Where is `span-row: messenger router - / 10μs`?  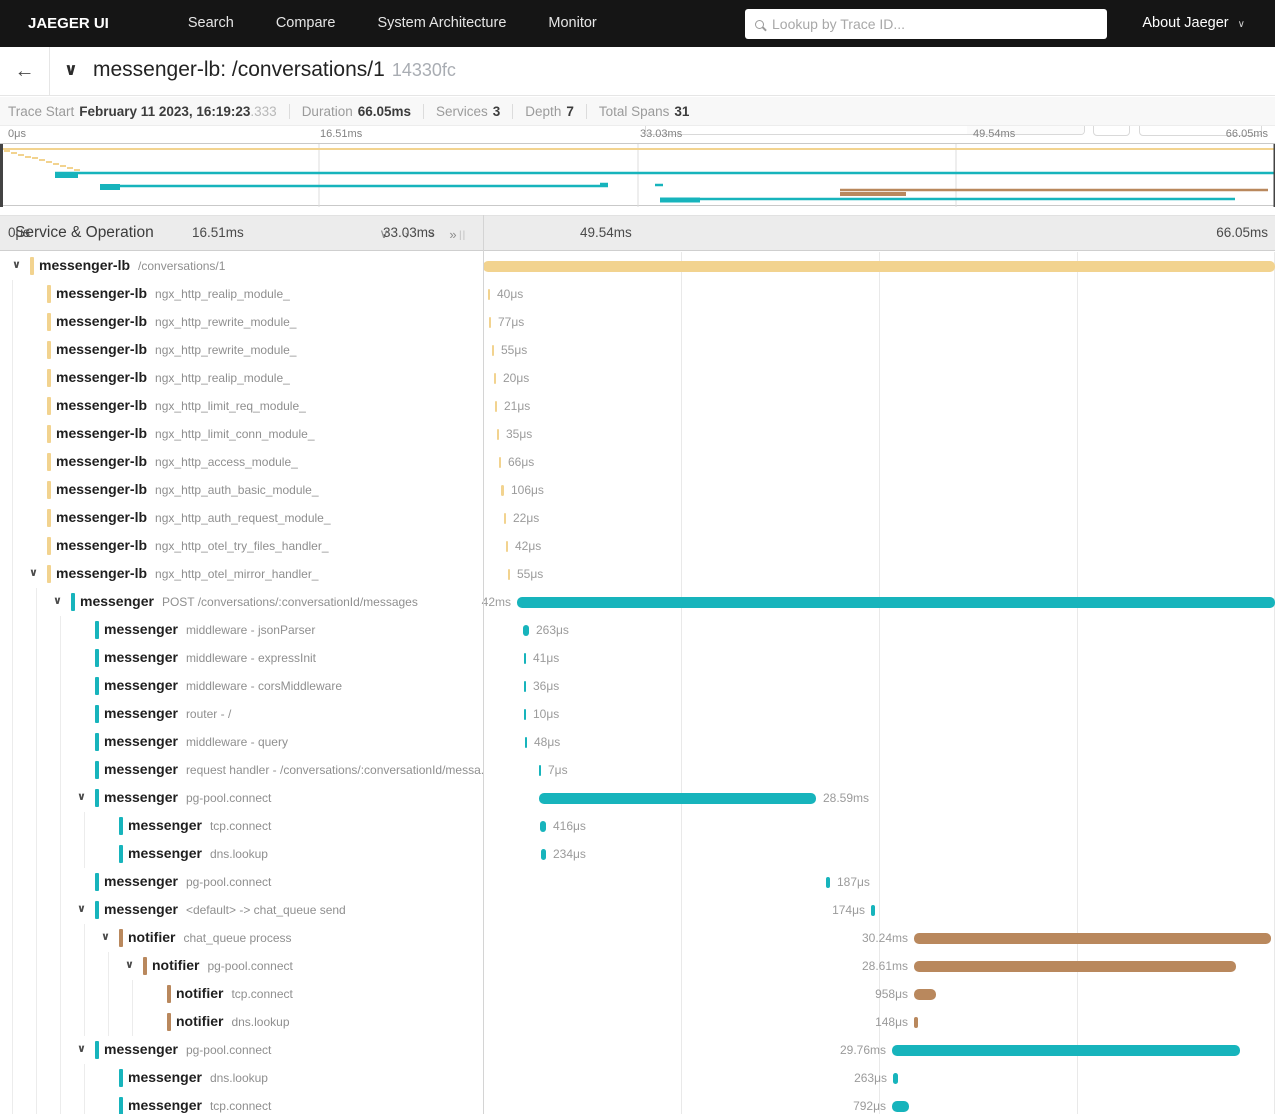
span-row: messenger router - / 10μs is located at coordinates (637, 714).